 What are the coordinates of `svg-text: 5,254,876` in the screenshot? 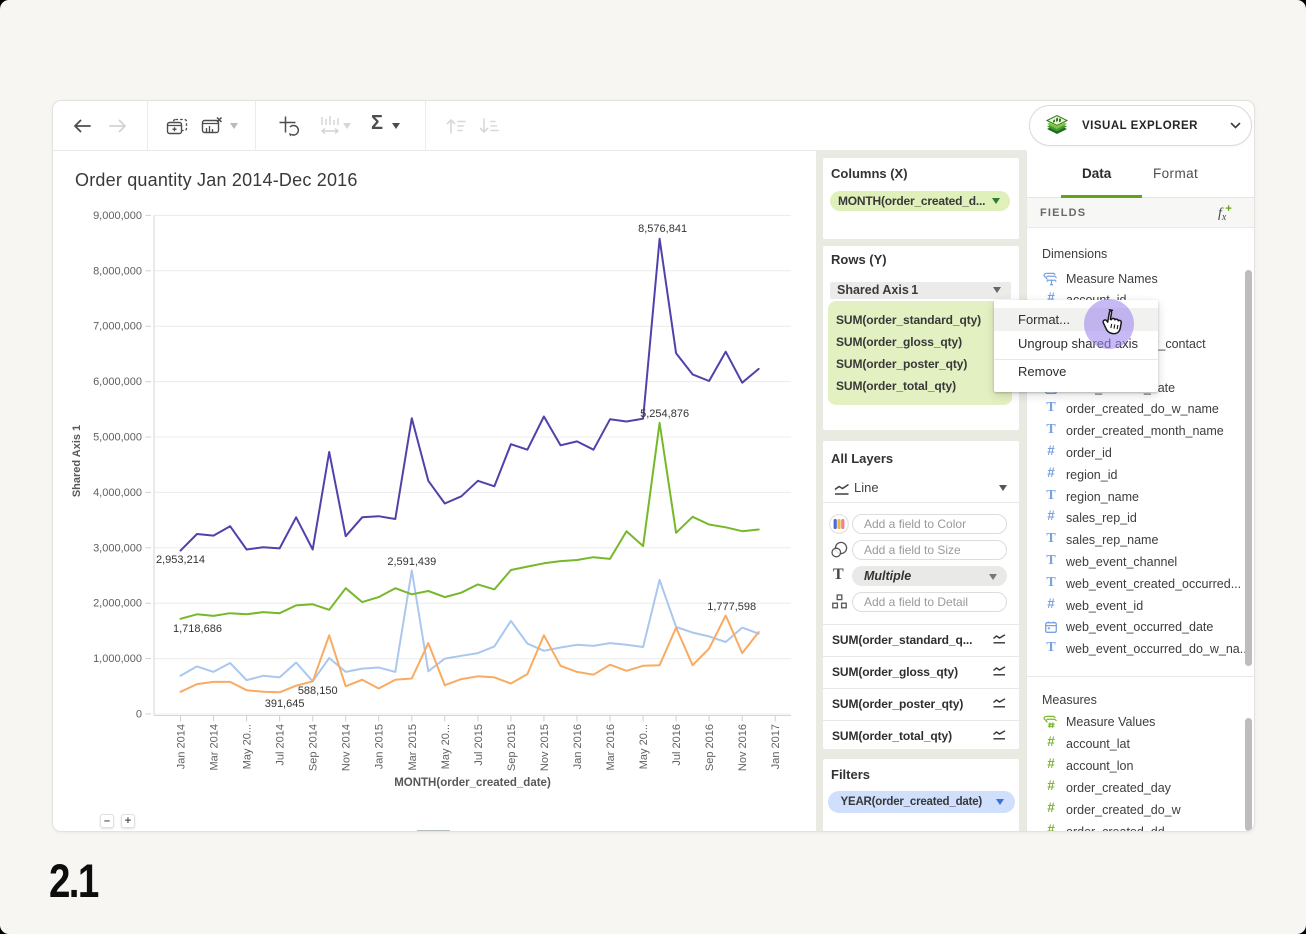 It's located at (664, 414).